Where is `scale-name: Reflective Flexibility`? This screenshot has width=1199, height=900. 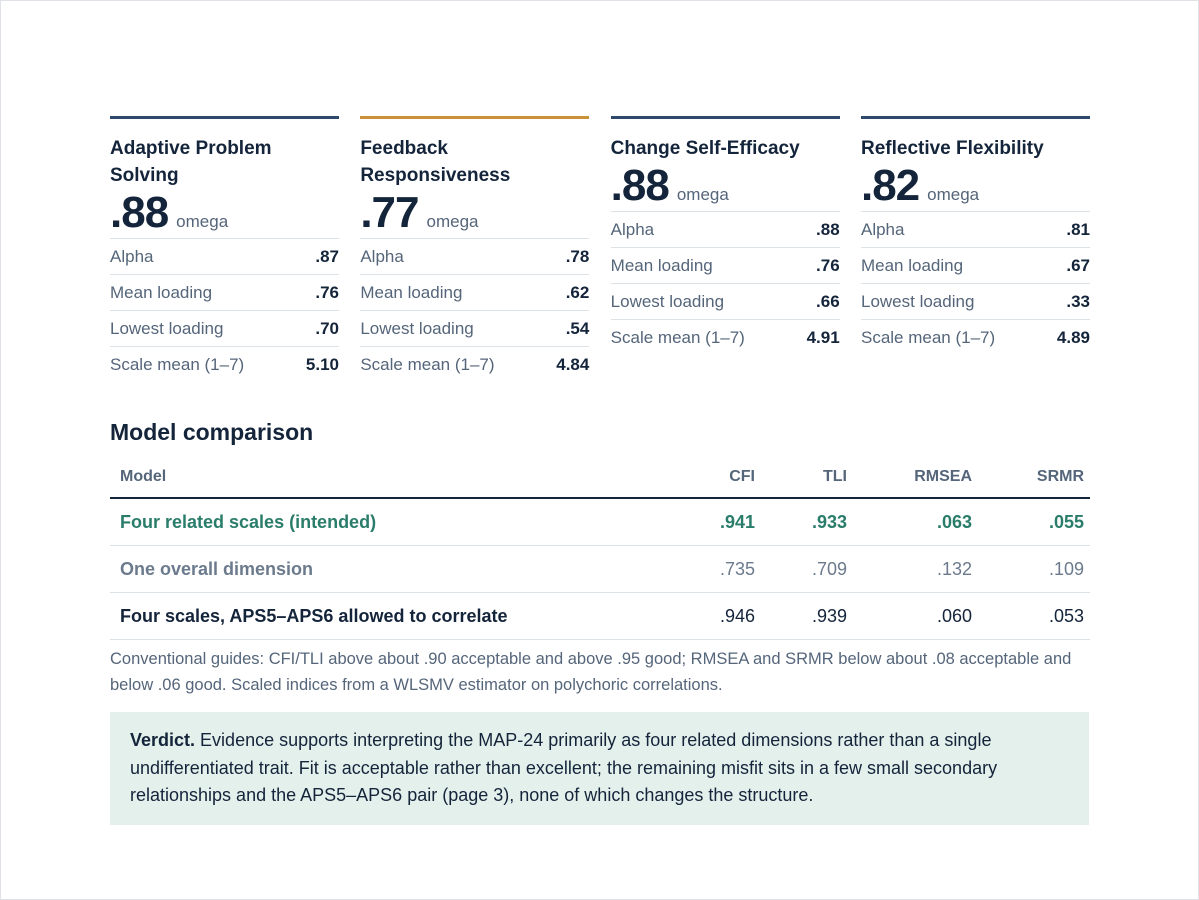
scale-name: Reflective Flexibility is located at coordinates (952, 148).